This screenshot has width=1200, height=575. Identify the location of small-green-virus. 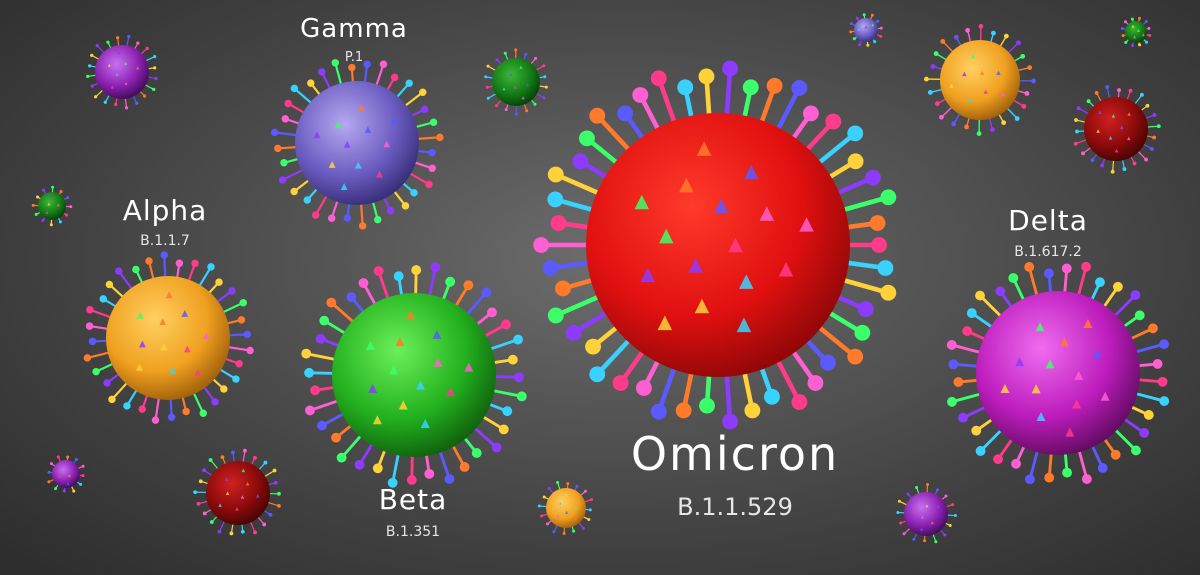
(516, 82).